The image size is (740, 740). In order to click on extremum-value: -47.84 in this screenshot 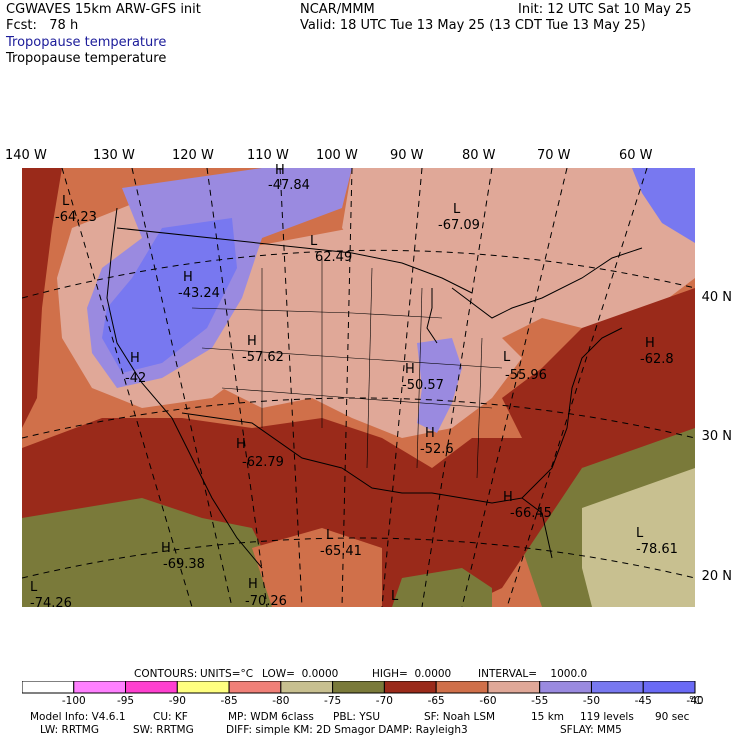, I will do `click(289, 185)`.